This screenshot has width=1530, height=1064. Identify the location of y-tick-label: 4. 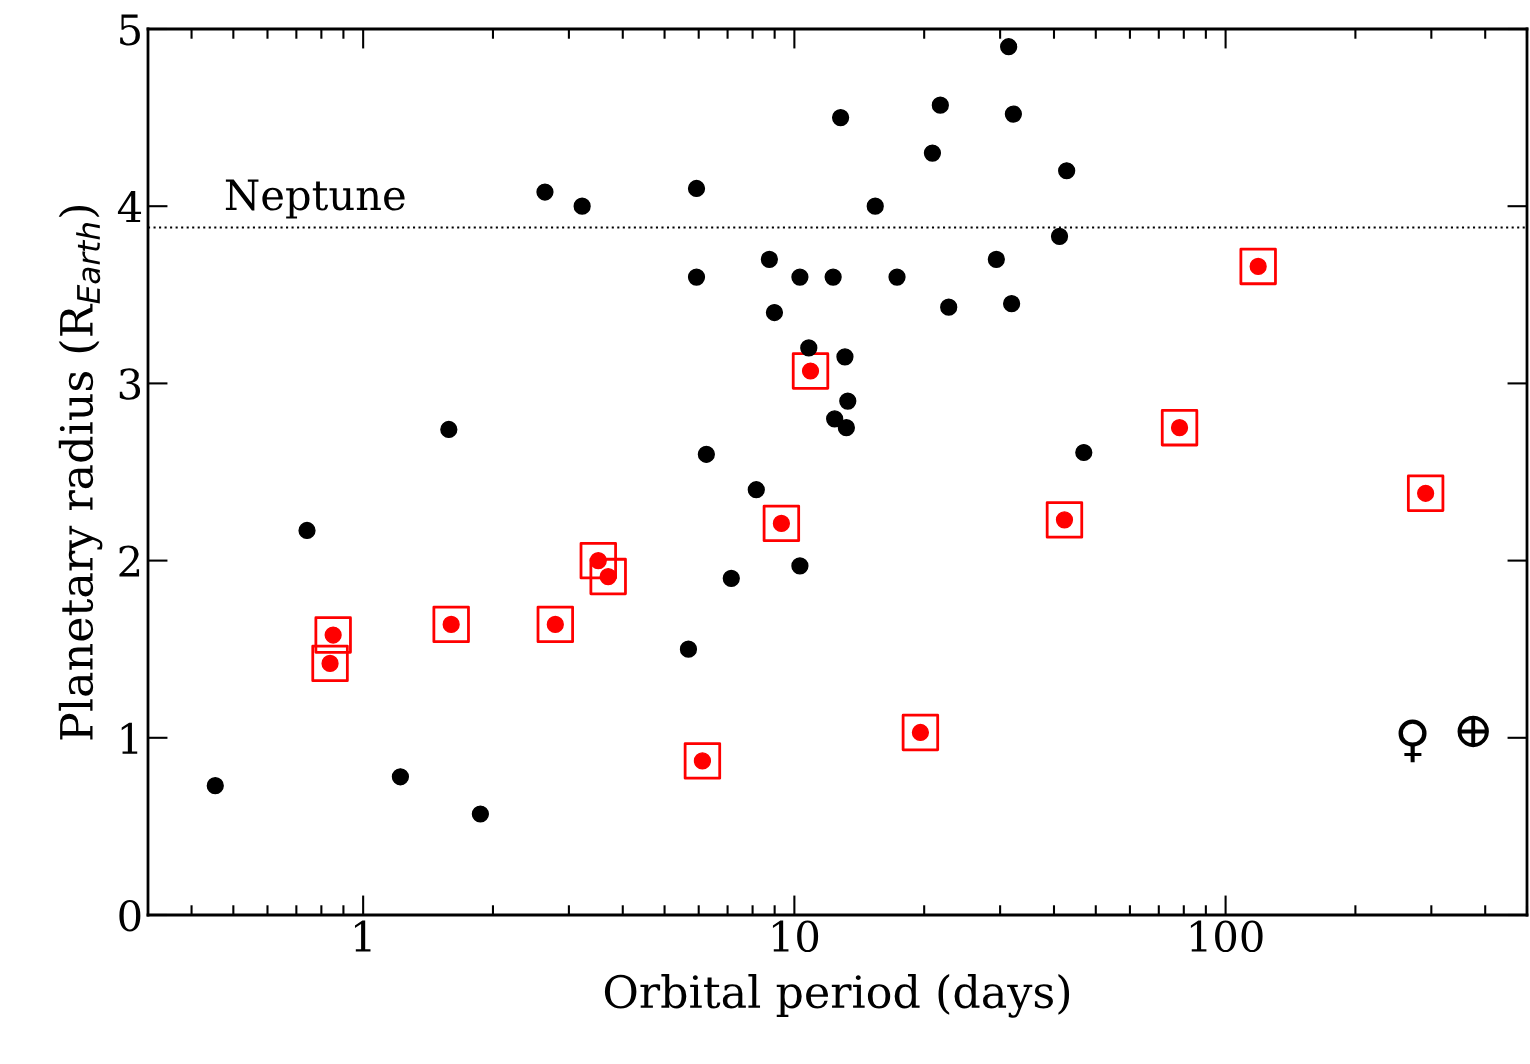
(129, 207).